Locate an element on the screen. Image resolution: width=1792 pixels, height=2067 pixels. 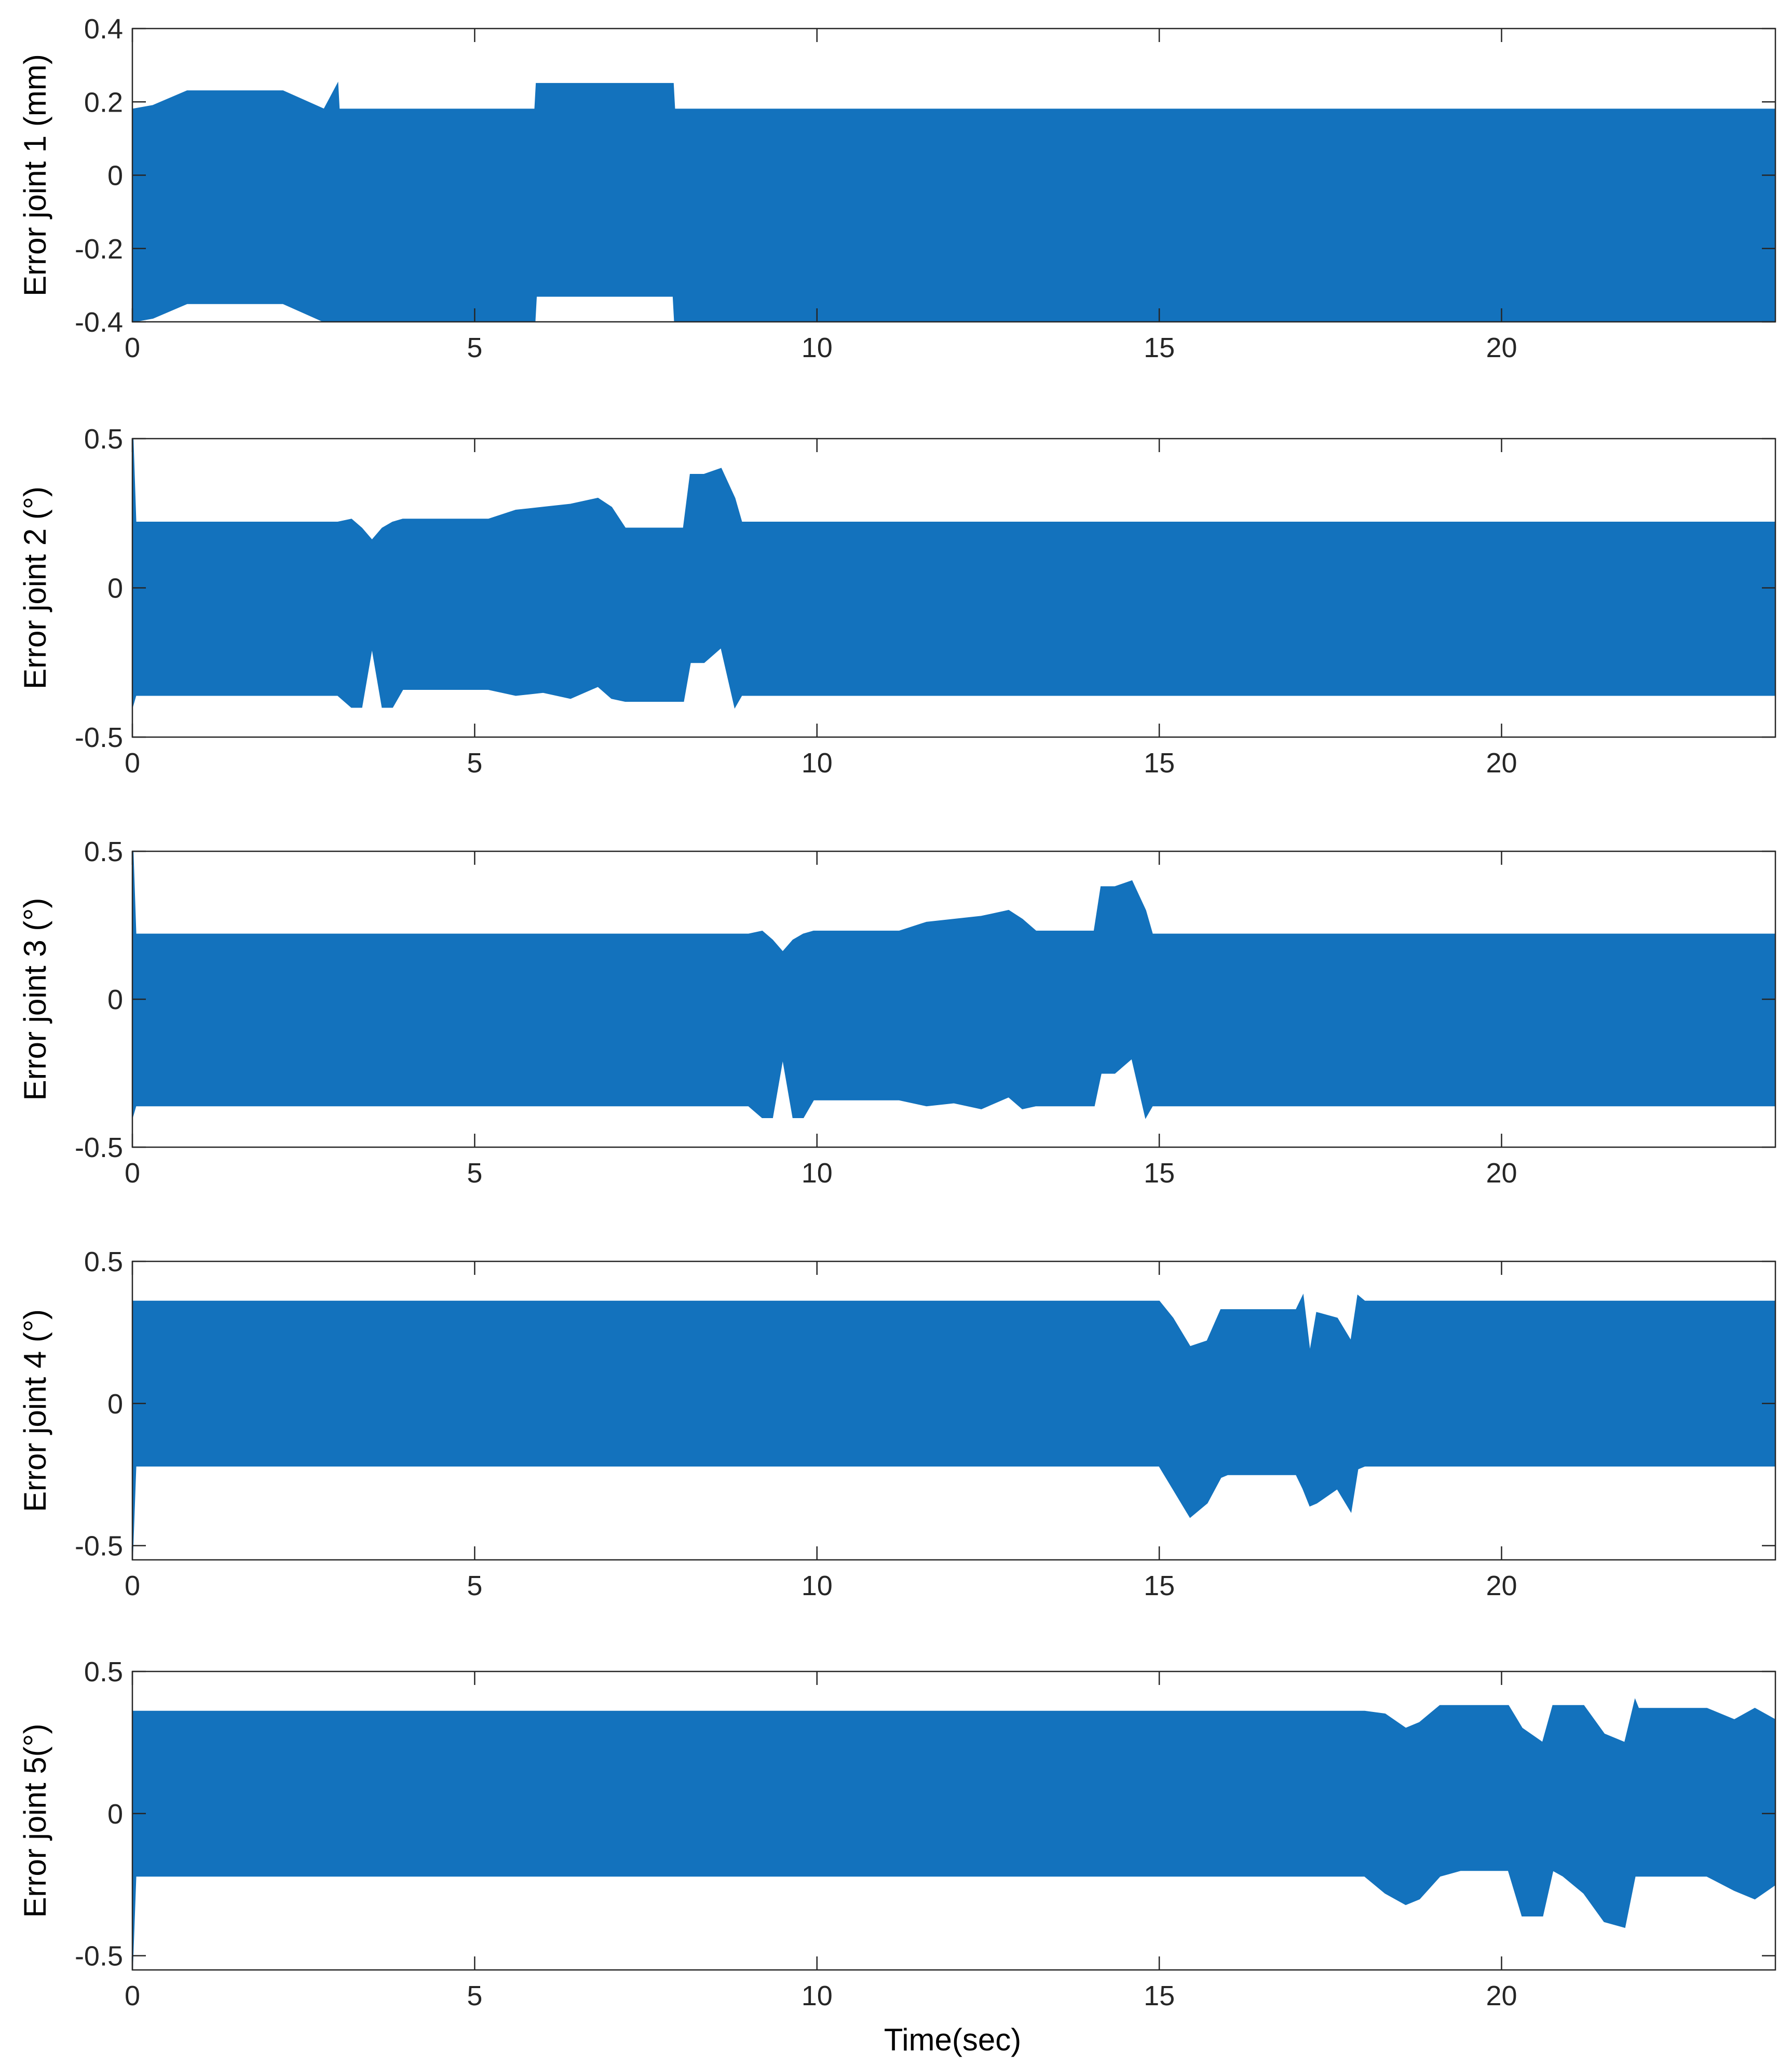
x-axis-label: Time(sec) is located at coordinates (952, 2039).